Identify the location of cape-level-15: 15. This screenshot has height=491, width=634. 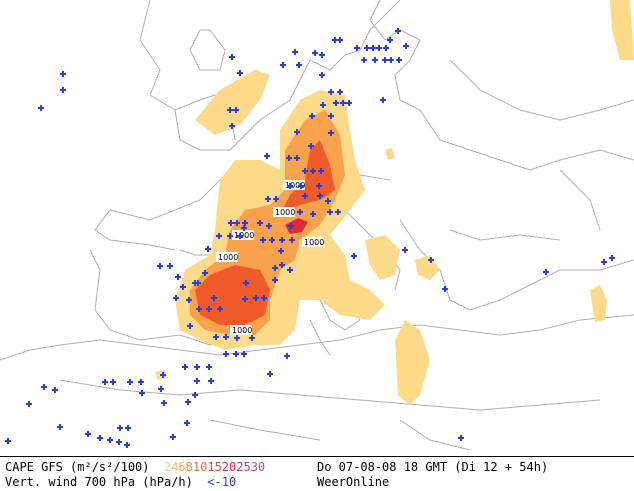
(214, 467).